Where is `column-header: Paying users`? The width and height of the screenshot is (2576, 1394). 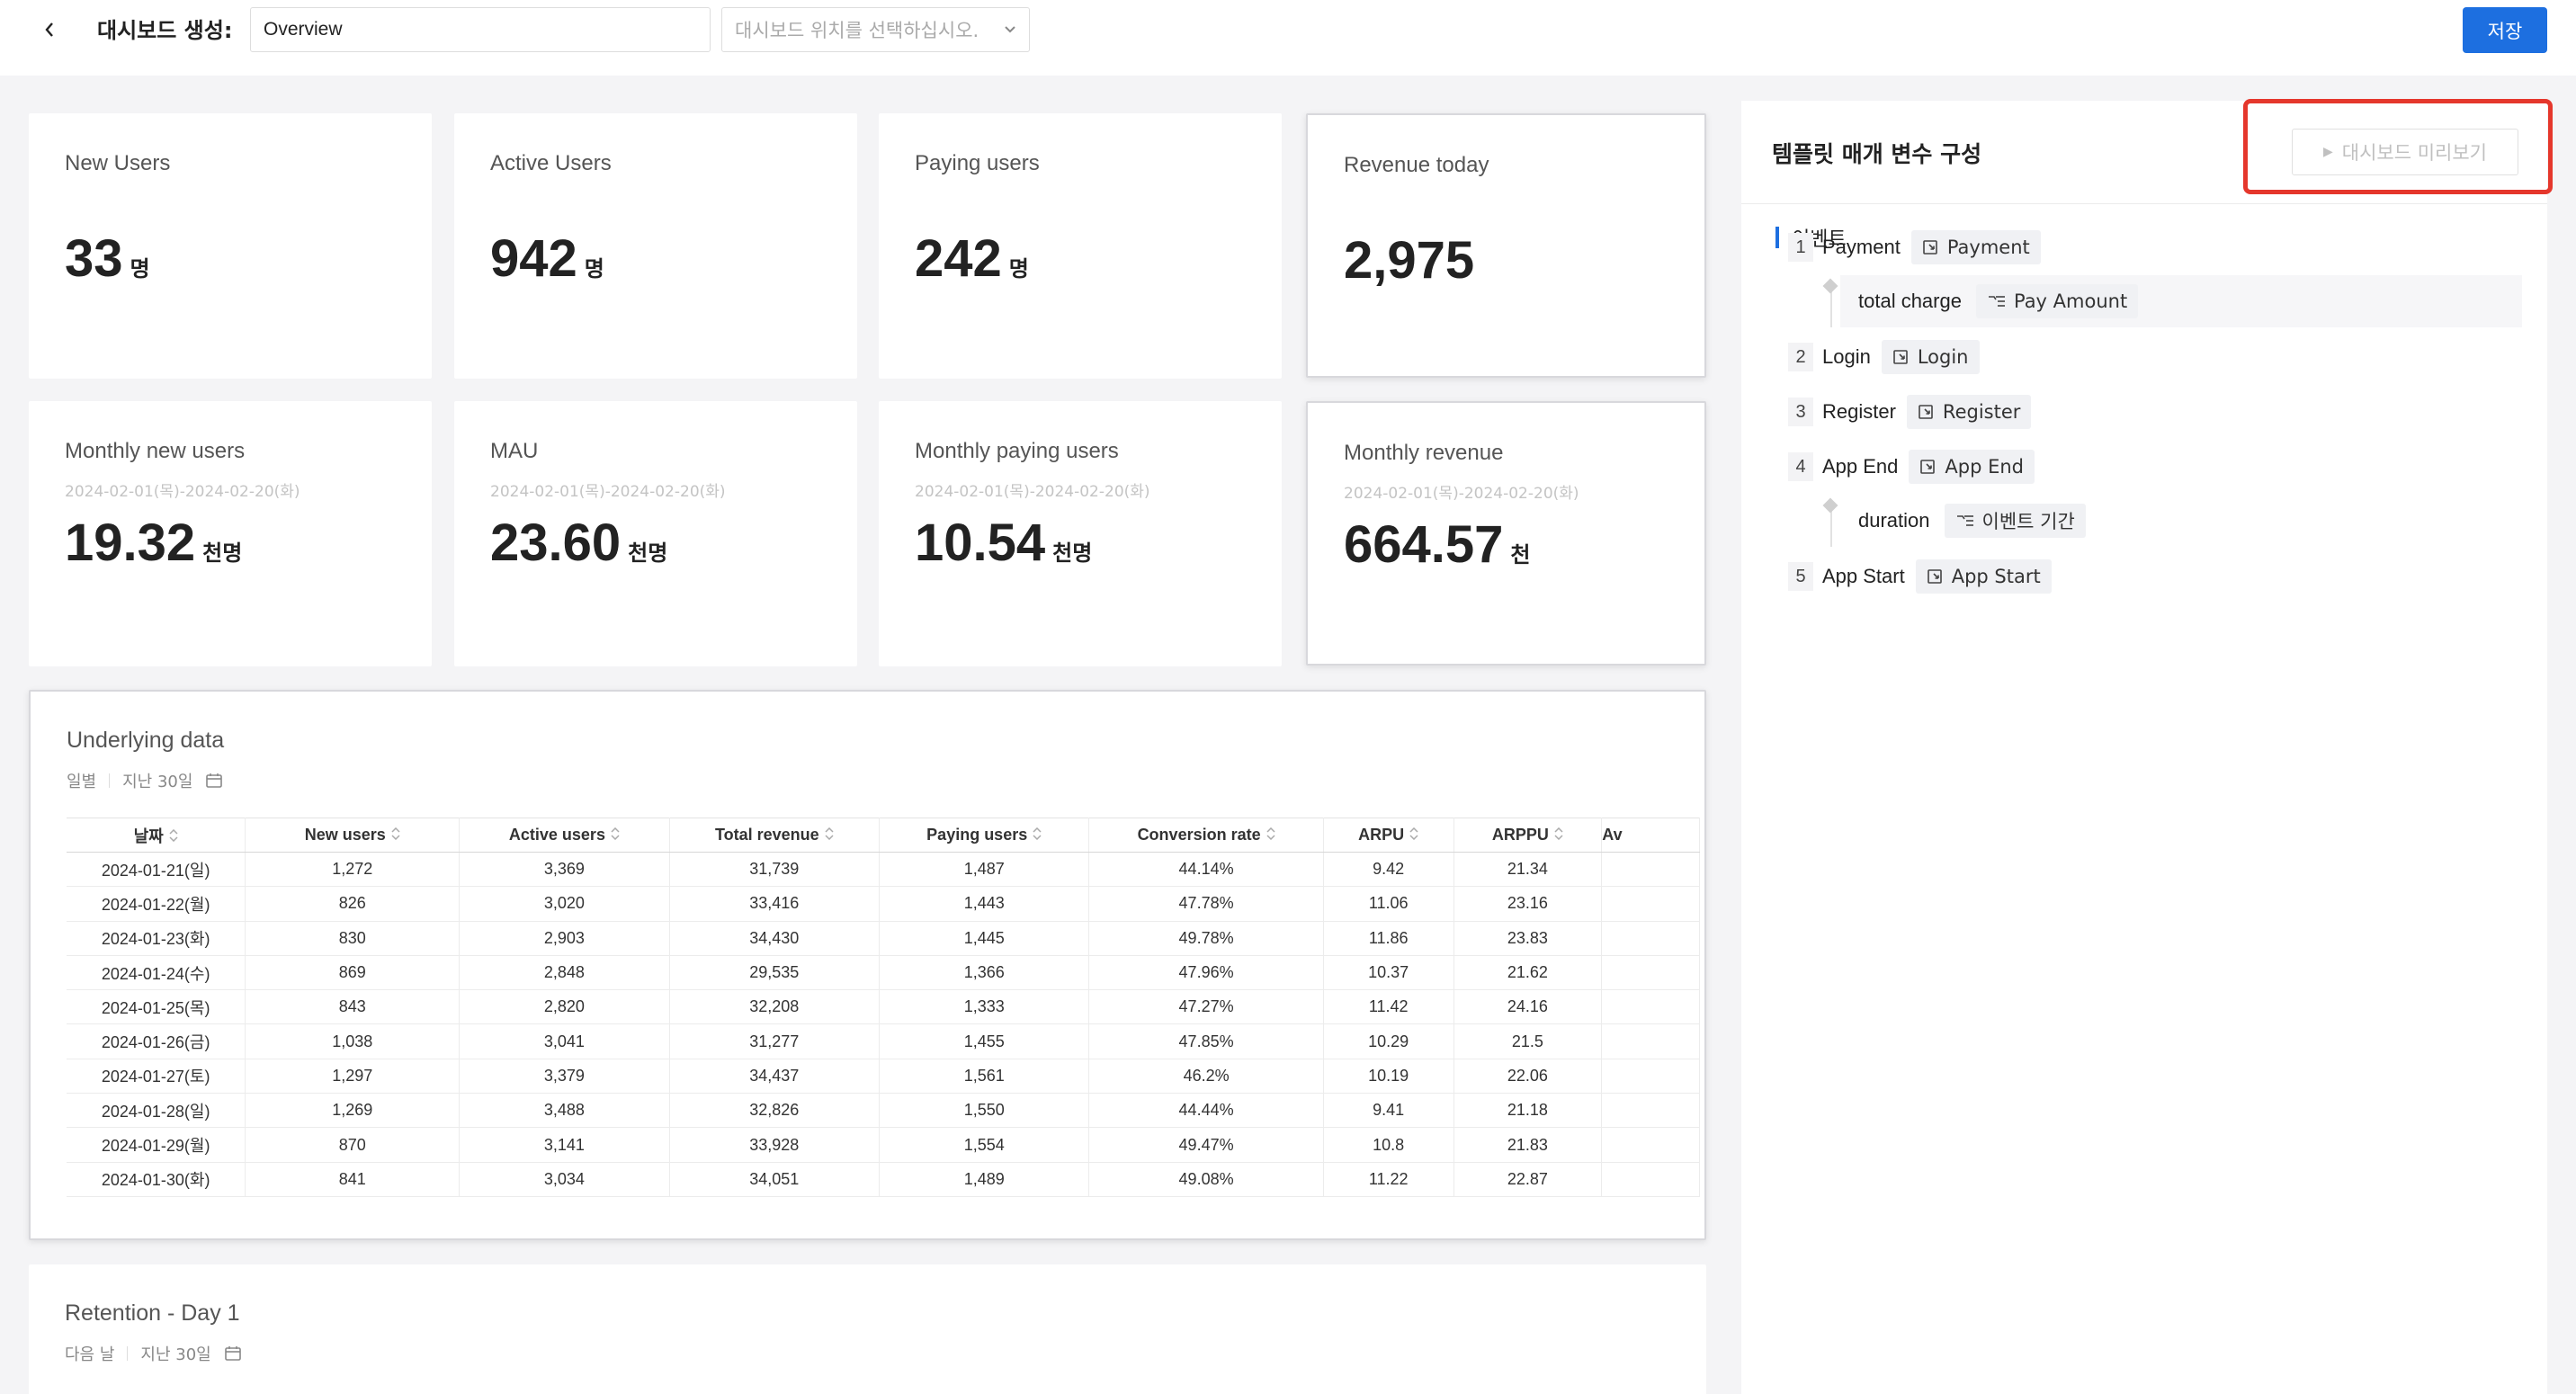
column-header: Paying users is located at coordinates (984, 835).